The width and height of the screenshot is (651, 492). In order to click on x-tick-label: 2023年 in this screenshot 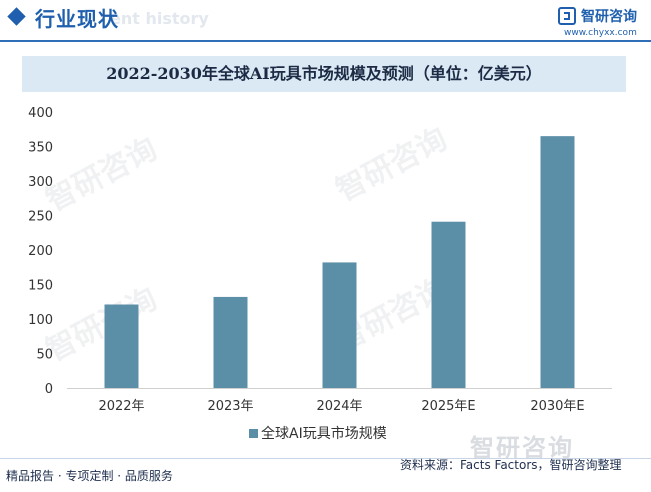, I will do `click(230, 406)`.